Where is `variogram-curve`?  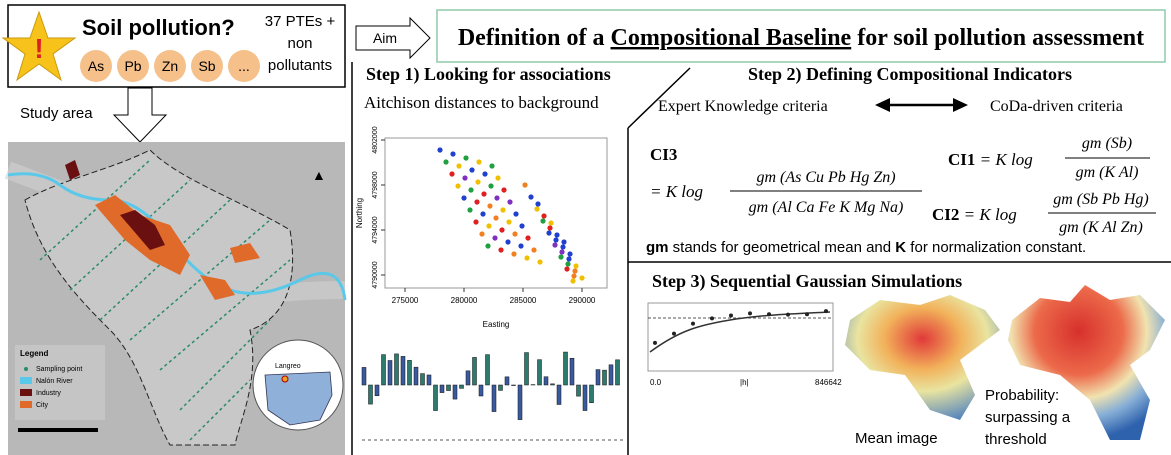 variogram-curve is located at coordinates (740, 332).